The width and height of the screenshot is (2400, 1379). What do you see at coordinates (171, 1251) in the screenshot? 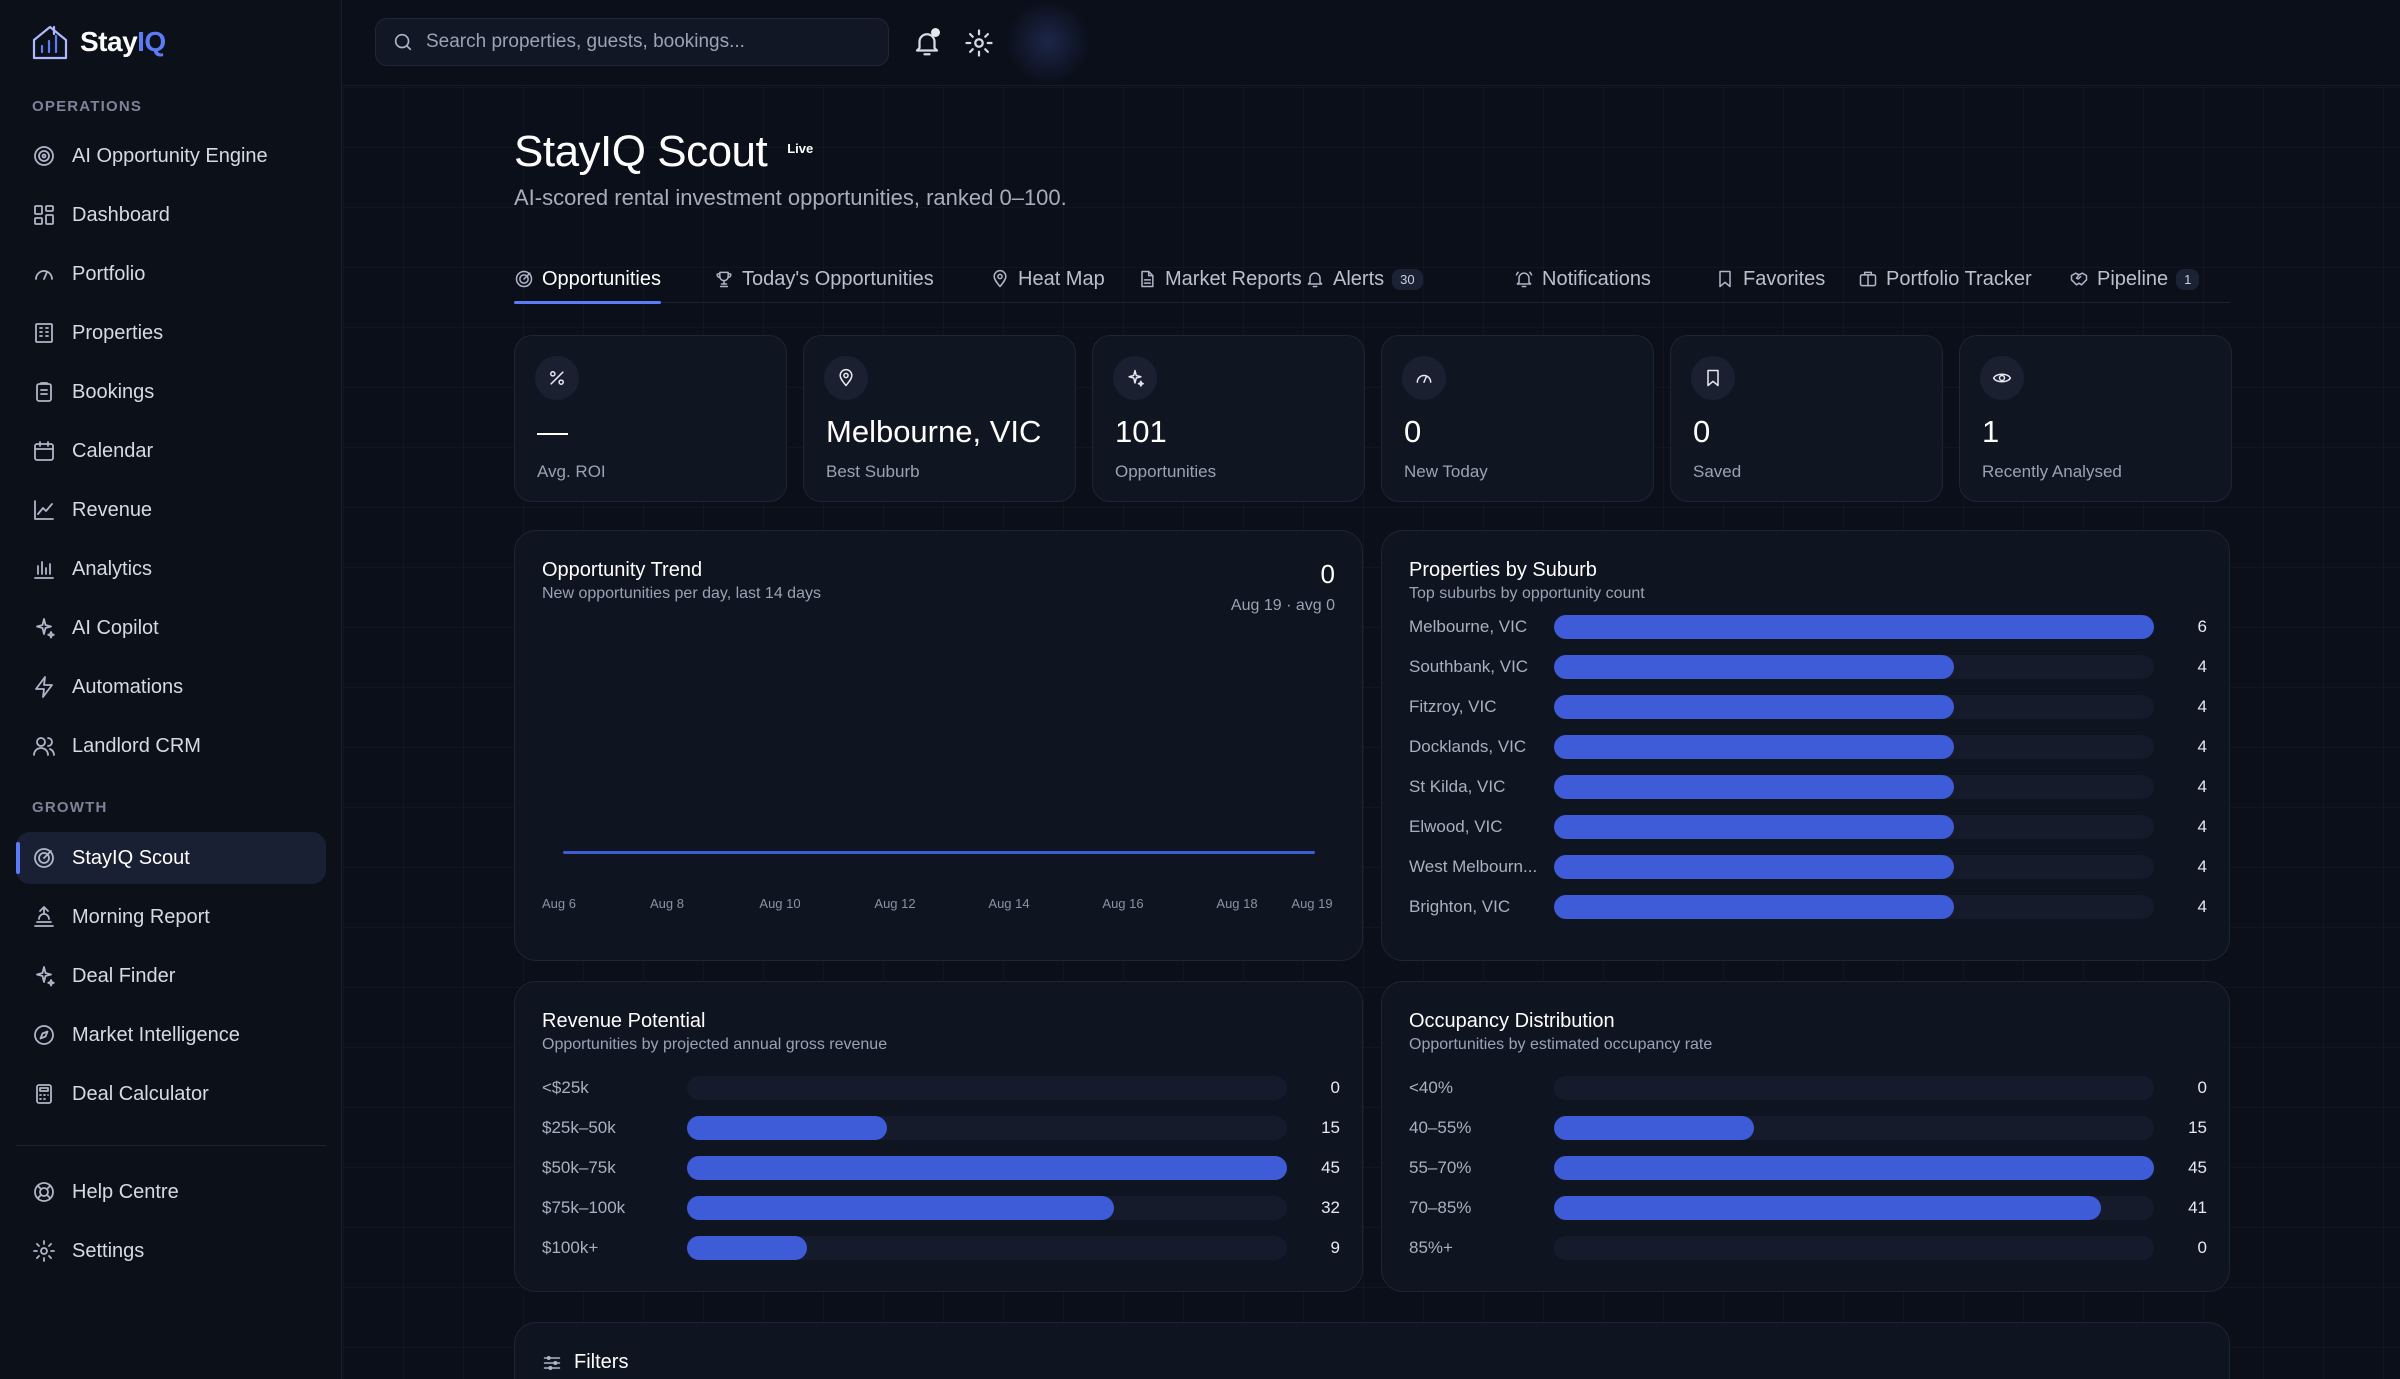
I see `sidebar-item-settings: Settings` at bounding box center [171, 1251].